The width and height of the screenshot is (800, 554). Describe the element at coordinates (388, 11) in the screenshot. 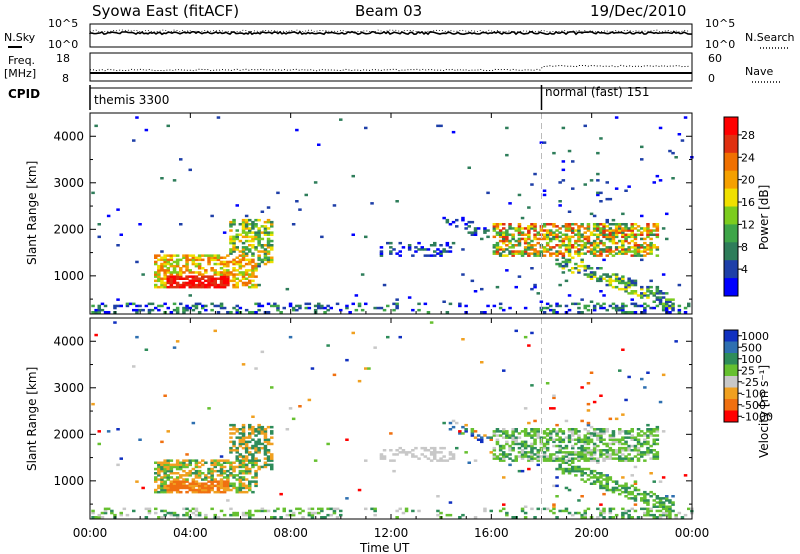

I see `beam-title: Beam 03` at that location.